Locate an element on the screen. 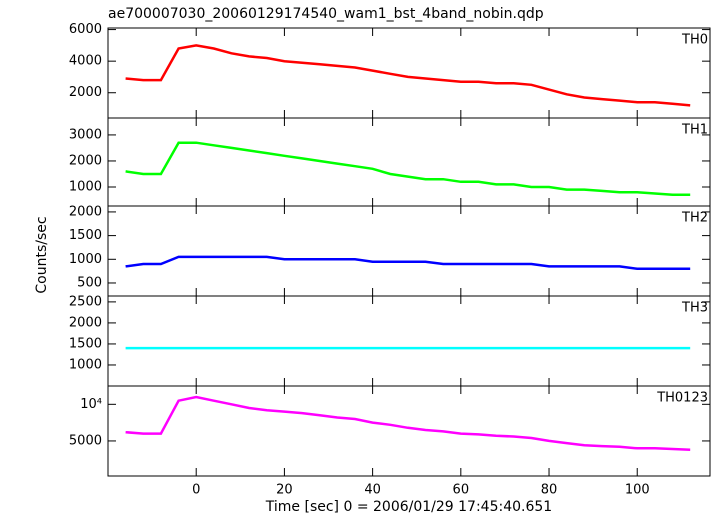 The width and height of the screenshot is (717, 516). y-tick-label: 5000 is located at coordinates (85, 440).